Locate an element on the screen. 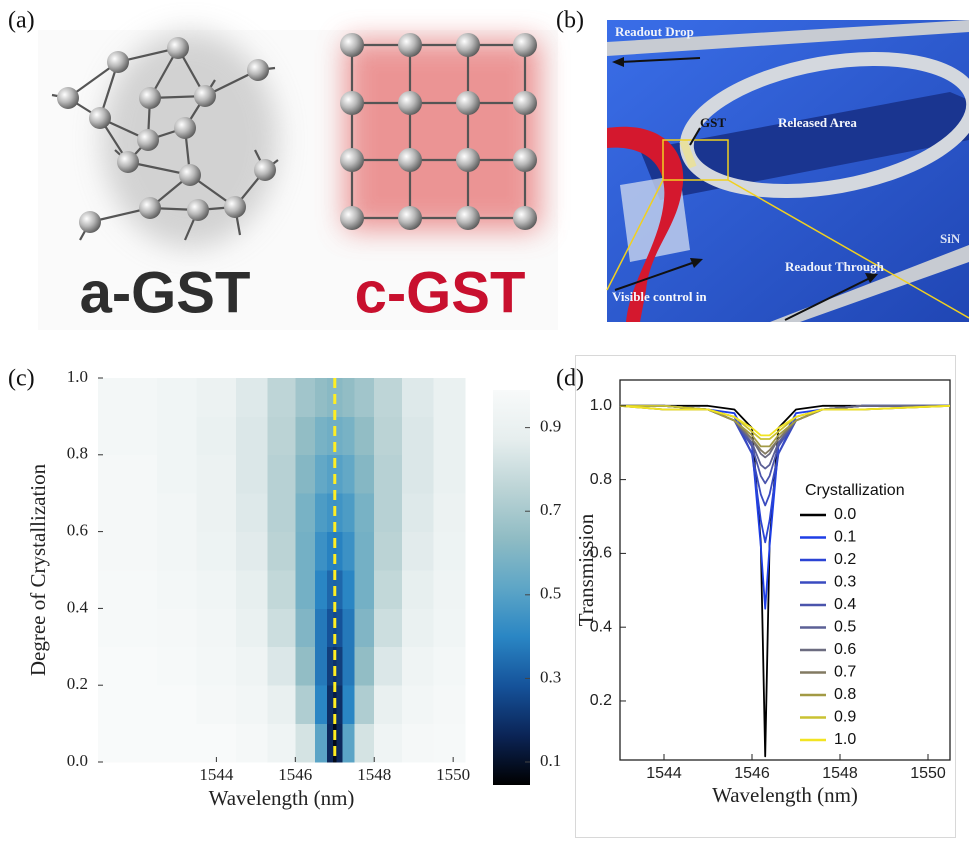 This screenshot has width=969, height=841. x-tick-label: 1546 is located at coordinates (295, 774).